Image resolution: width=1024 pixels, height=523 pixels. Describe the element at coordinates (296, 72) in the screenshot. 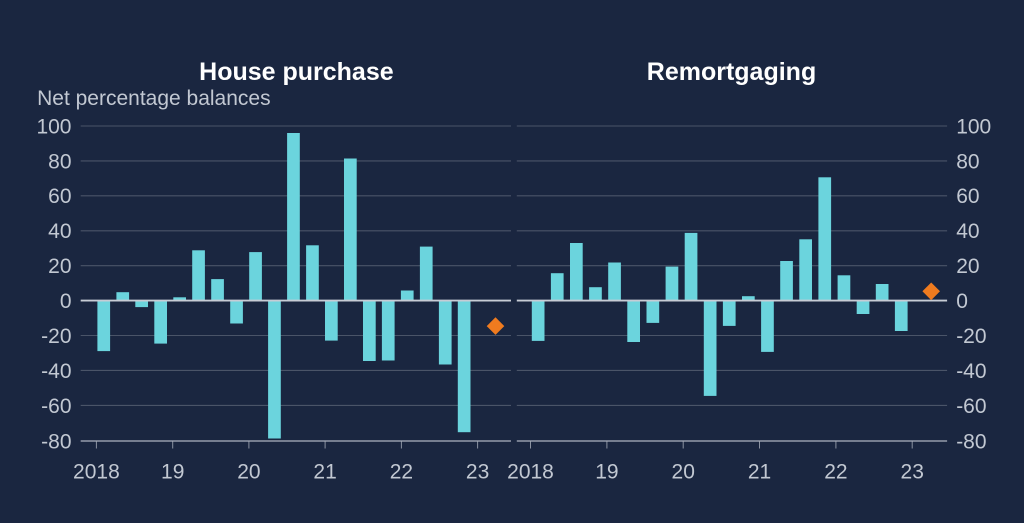

I see `svg-text: House purchase` at that location.